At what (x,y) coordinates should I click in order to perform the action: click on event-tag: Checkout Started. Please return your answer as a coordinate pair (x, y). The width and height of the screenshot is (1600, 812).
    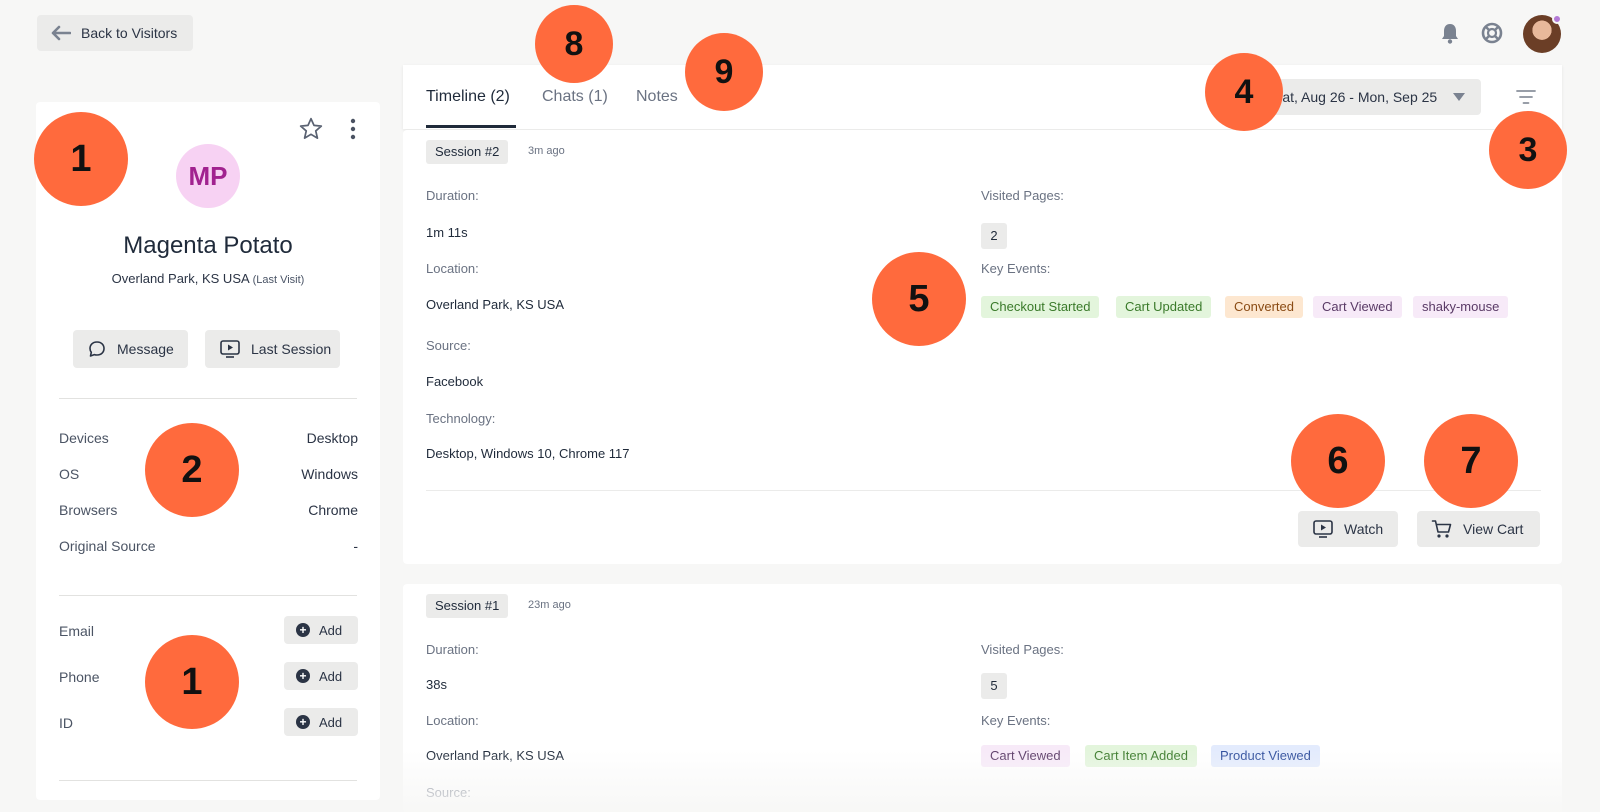
    Looking at the image, I should click on (1040, 307).